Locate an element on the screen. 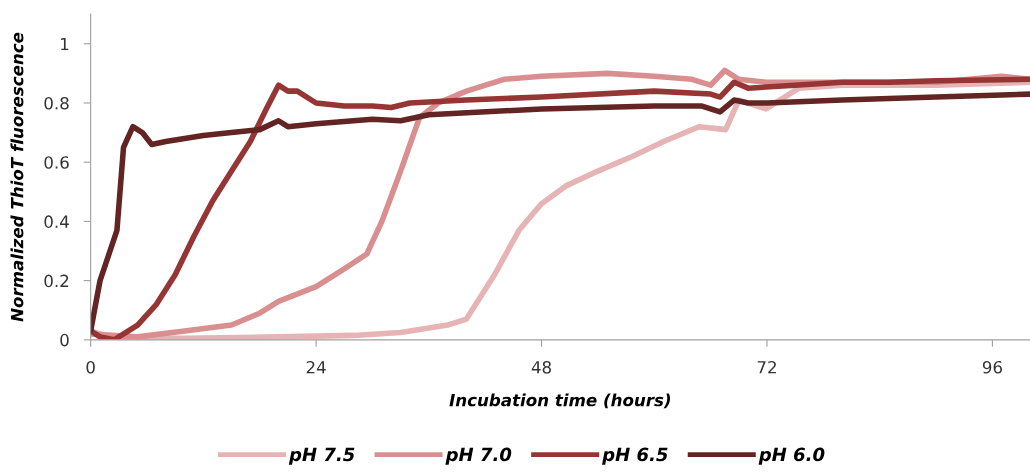 This screenshot has width=1030, height=472. y-tick-label: 1 is located at coordinates (65, 44).